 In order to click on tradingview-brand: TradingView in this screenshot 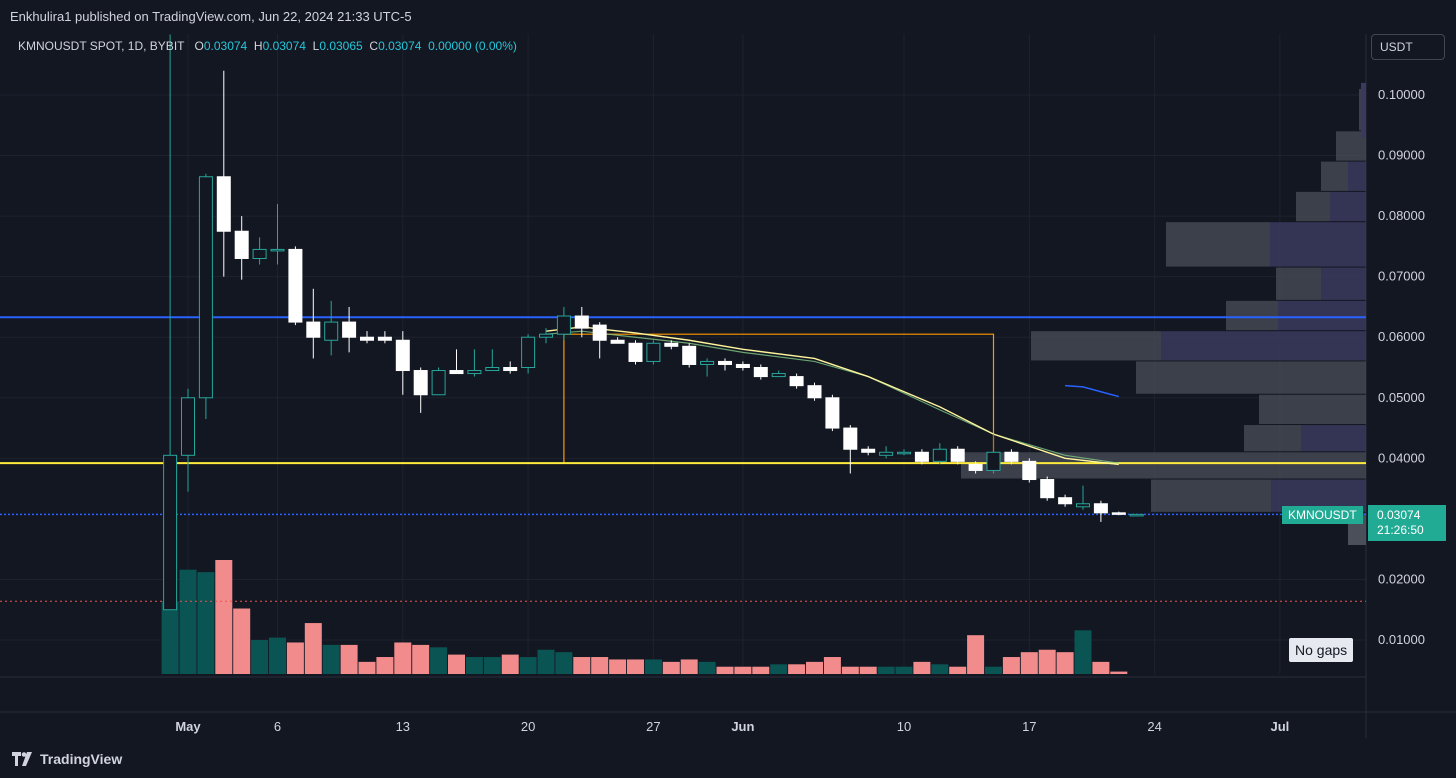, I will do `click(81, 759)`.